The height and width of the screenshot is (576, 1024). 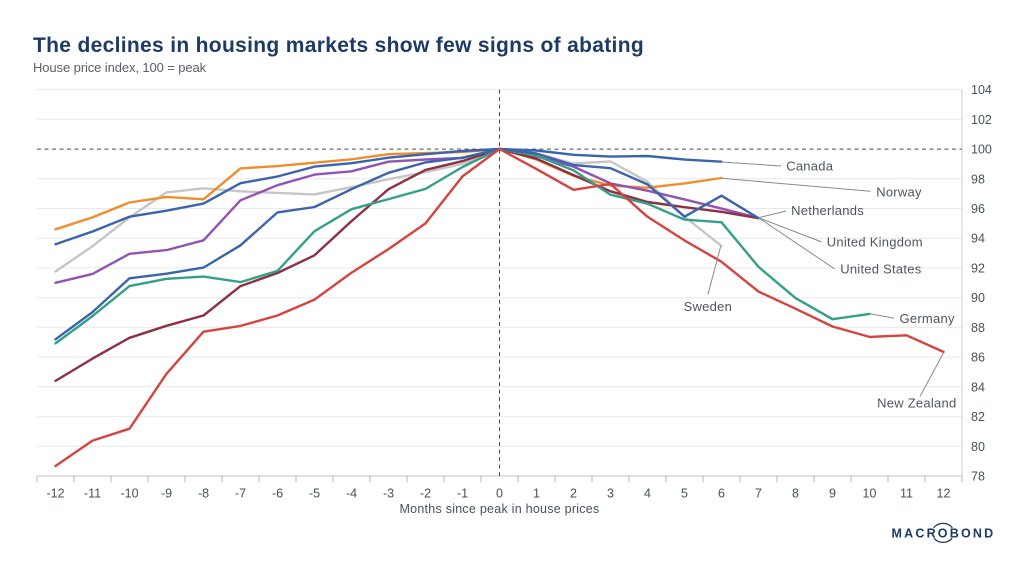 I want to click on svg-text: 5, so click(x=684, y=494).